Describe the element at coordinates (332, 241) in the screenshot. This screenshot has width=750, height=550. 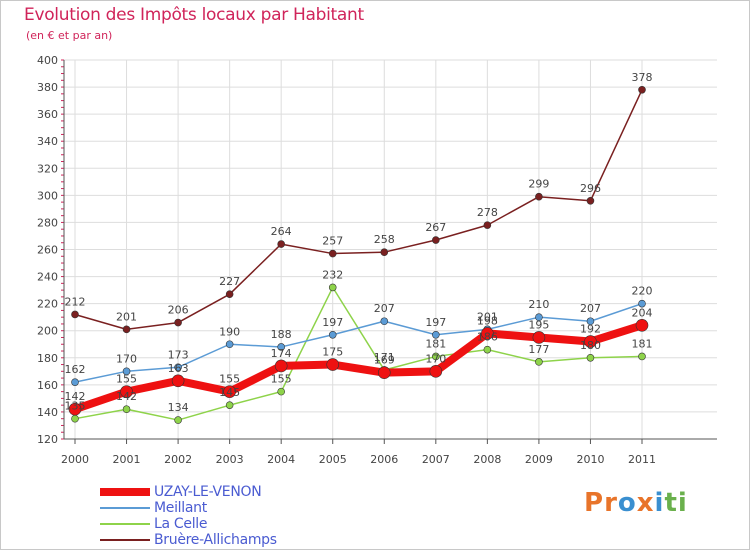
I see `data-label: 257` at that location.